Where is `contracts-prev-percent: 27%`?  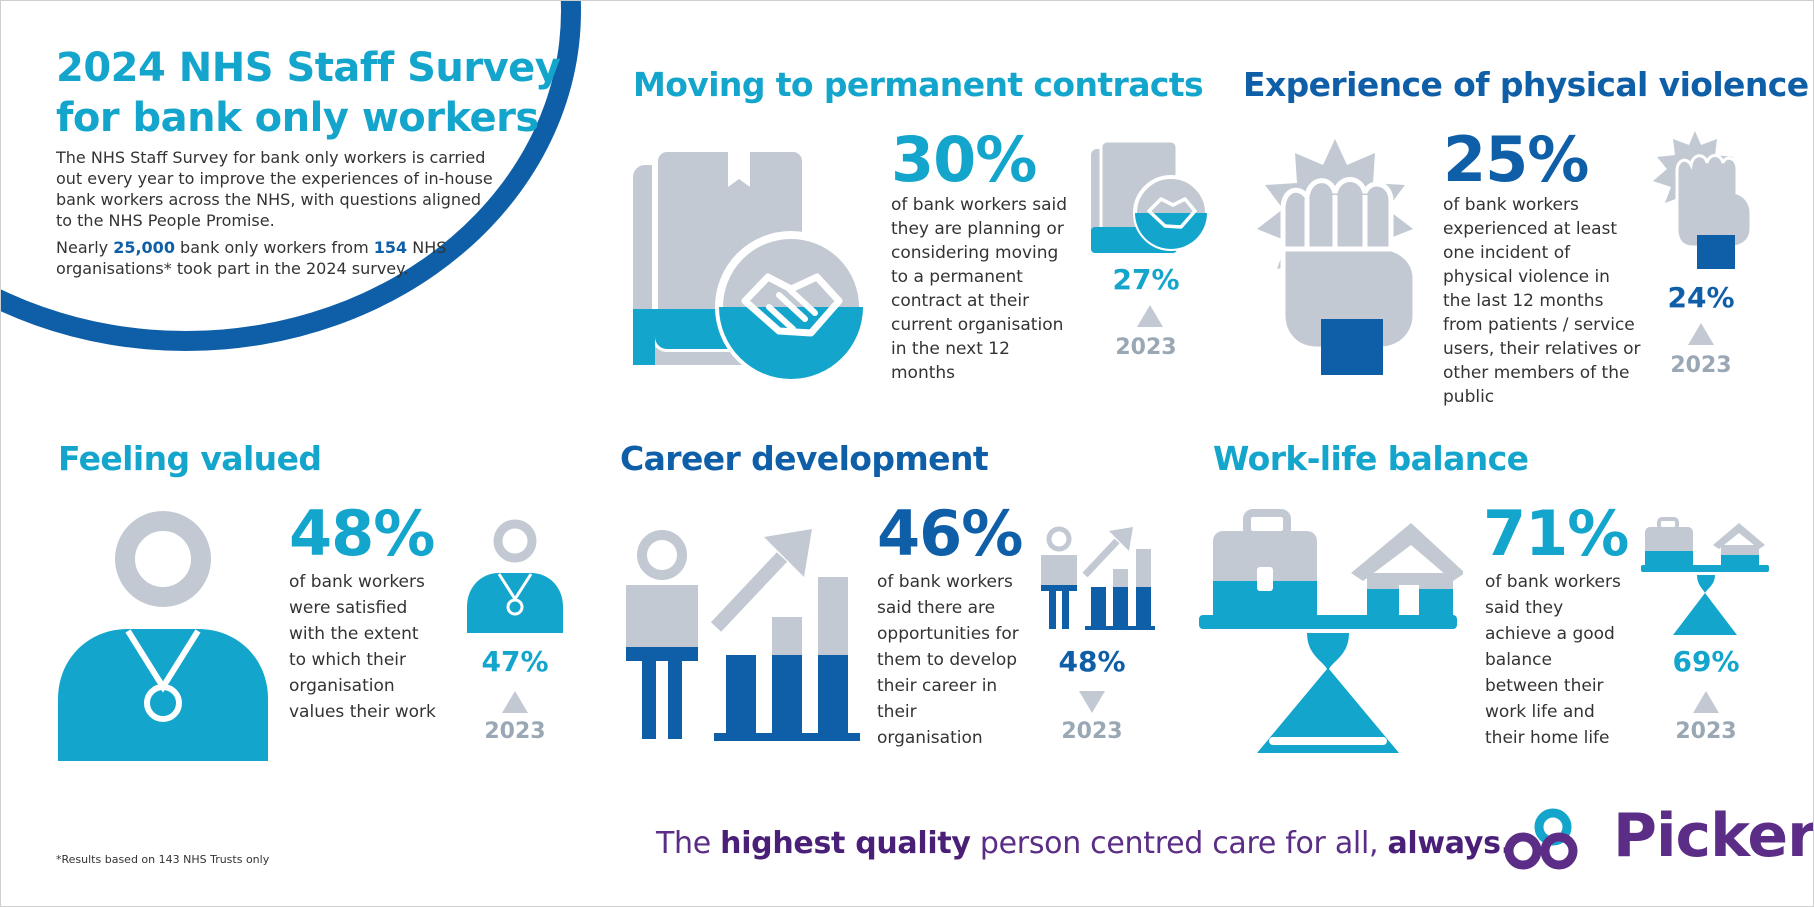
contracts-prev-percent: 27% is located at coordinates (1146, 279).